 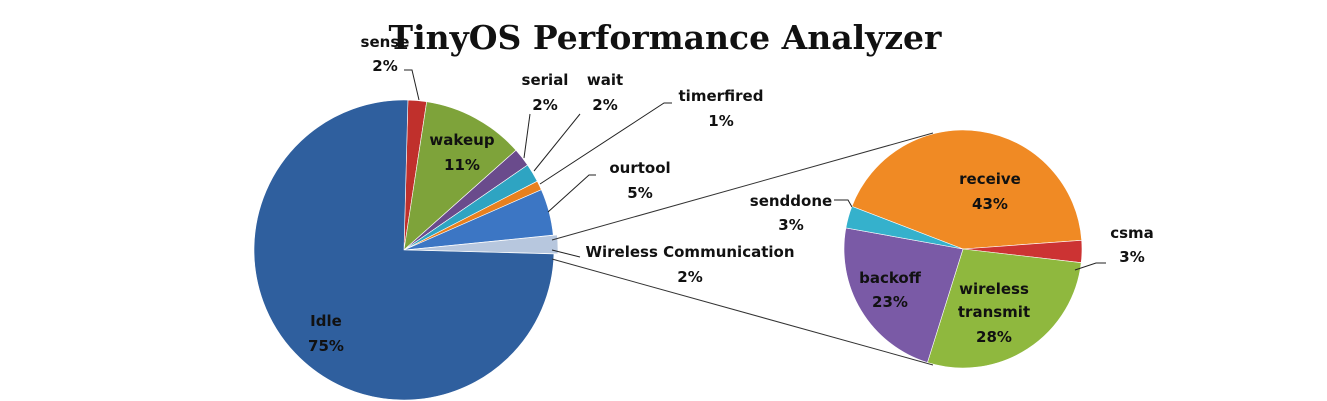 What do you see at coordinates (384, 66) in the screenshot?
I see `value-sense: 2%` at bounding box center [384, 66].